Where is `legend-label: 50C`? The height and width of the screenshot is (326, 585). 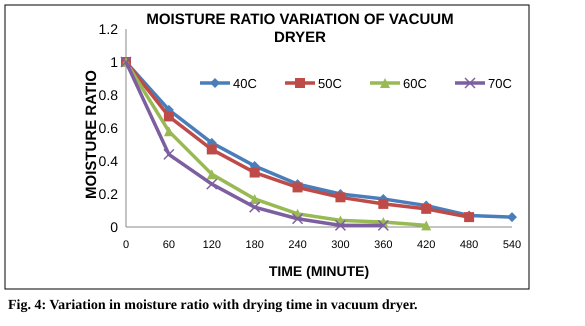 legend-label: 50C is located at coordinates (330, 83).